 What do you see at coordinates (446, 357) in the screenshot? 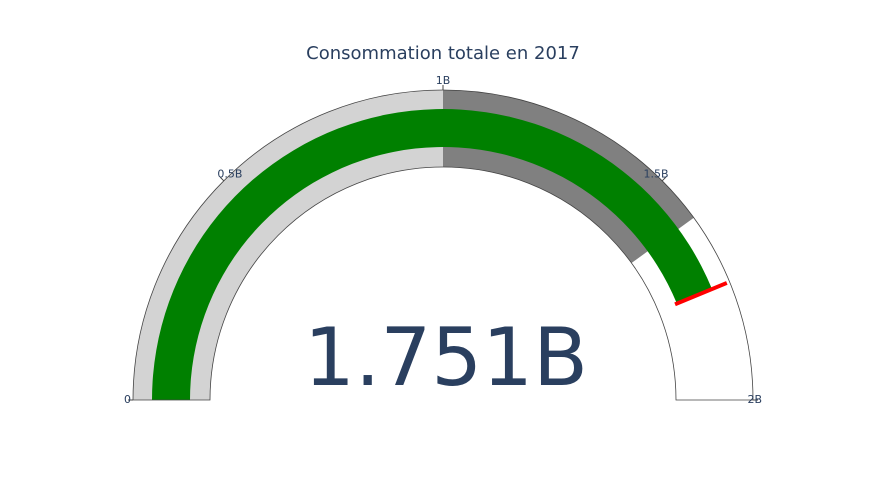
I see `gauge-value-number: 1.751B` at bounding box center [446, 357].